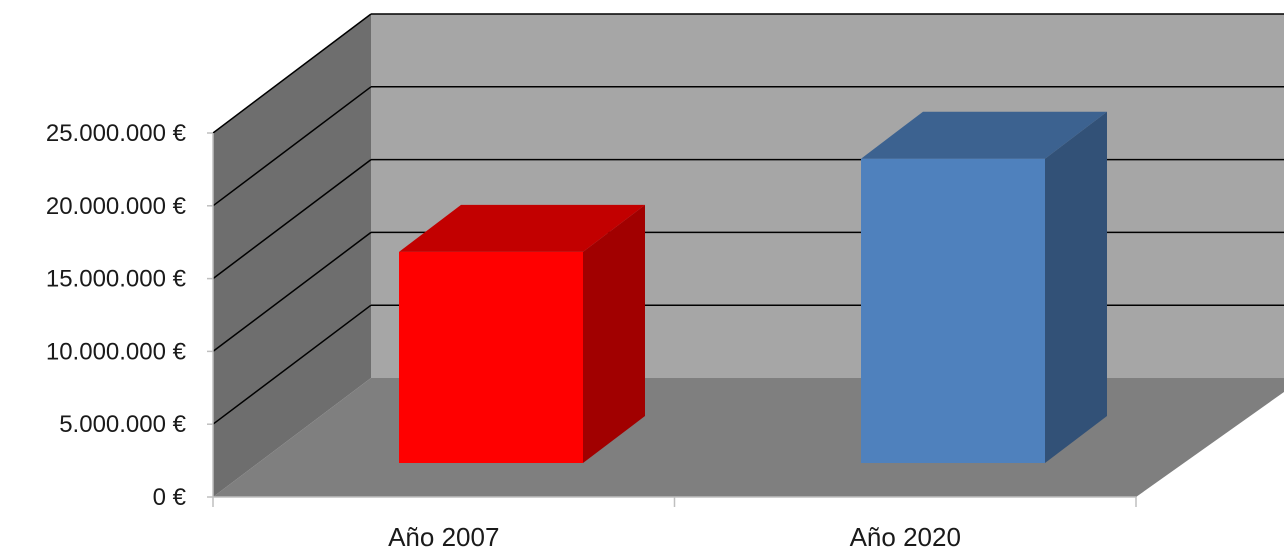  I want to click on x-category-label: Año 2020, so click(905, 537).